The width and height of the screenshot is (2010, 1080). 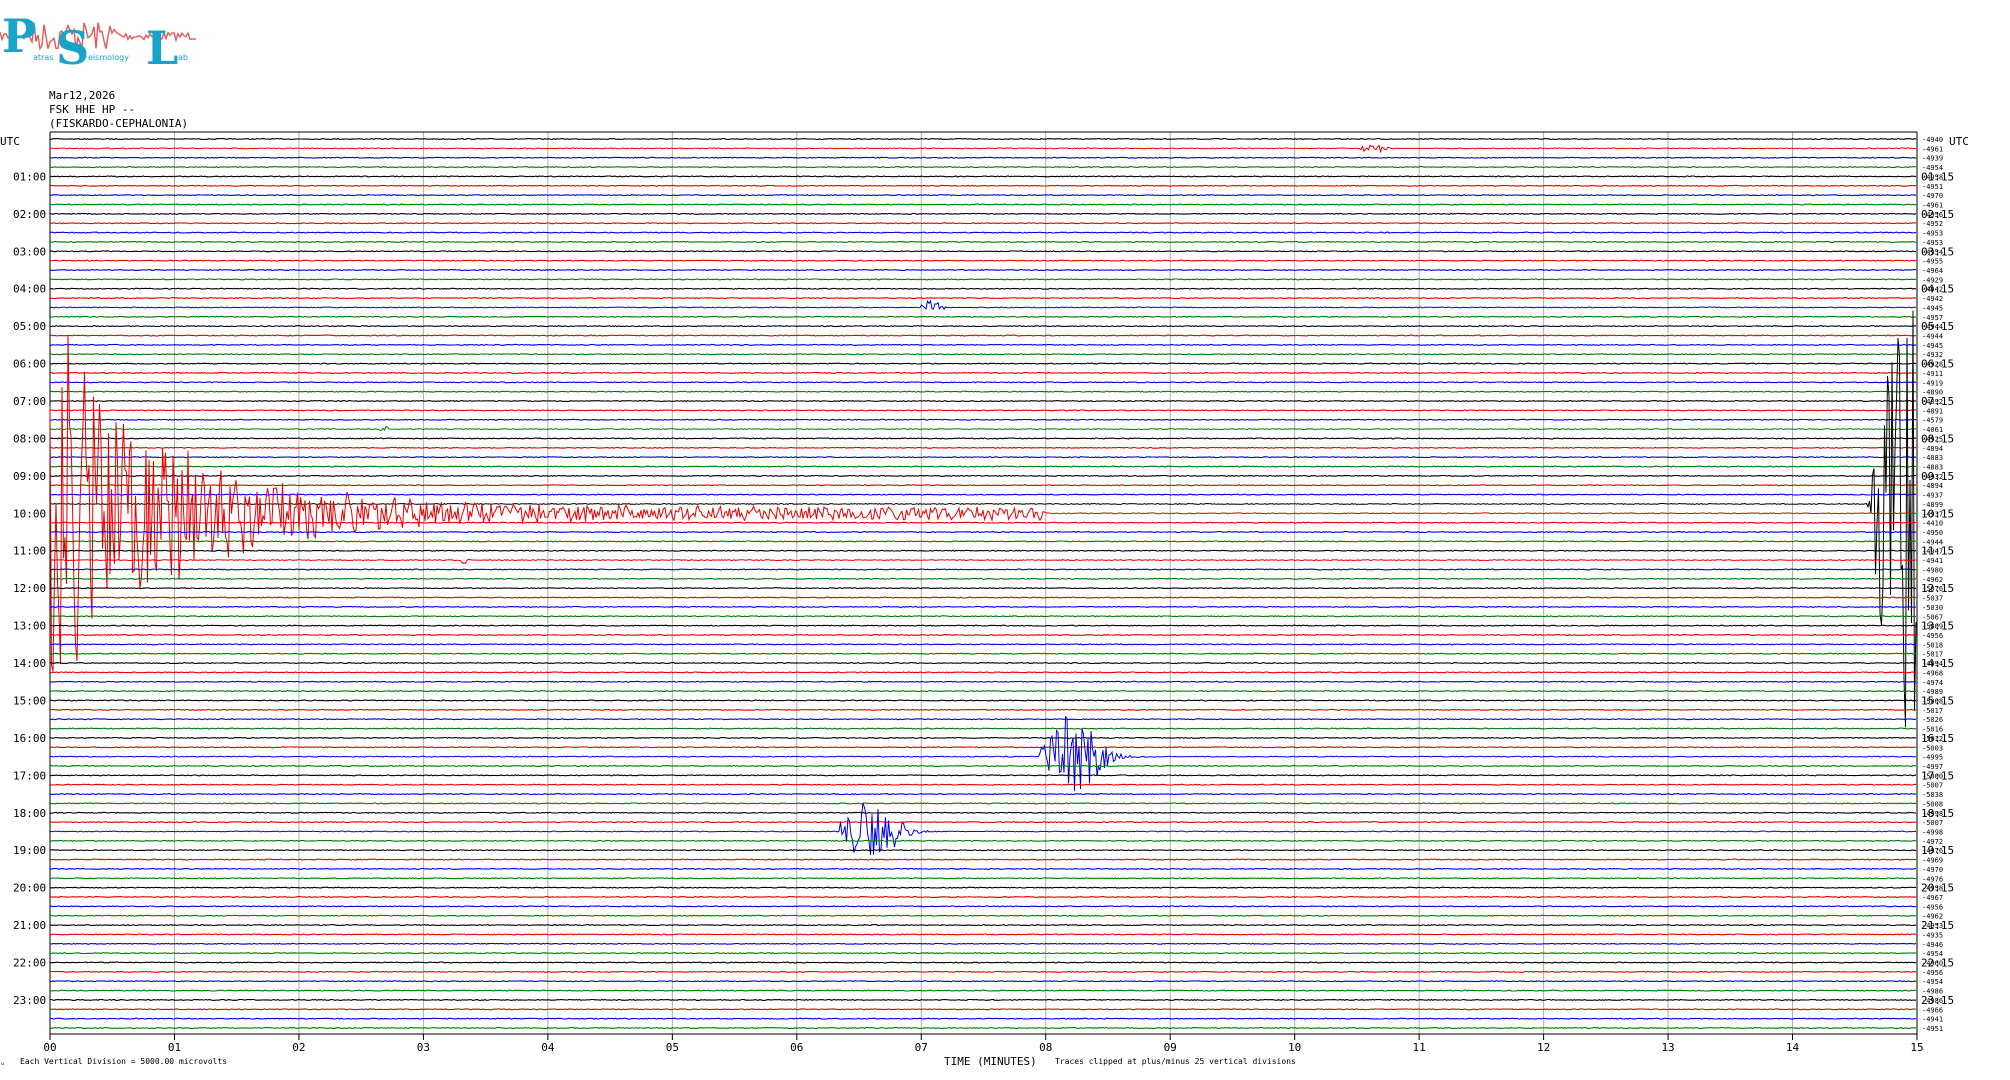 What do you see at coordinates (29, 888) in the screenshot?
I see `left-hour-label: 20:00` at bounding box center [29, 888].